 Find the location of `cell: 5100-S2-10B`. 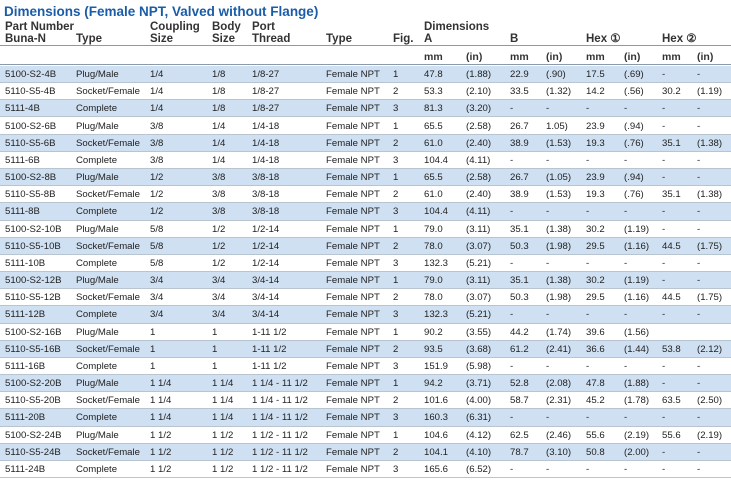

cell: 5100-S2-10B is located at coordinates (33, 229).